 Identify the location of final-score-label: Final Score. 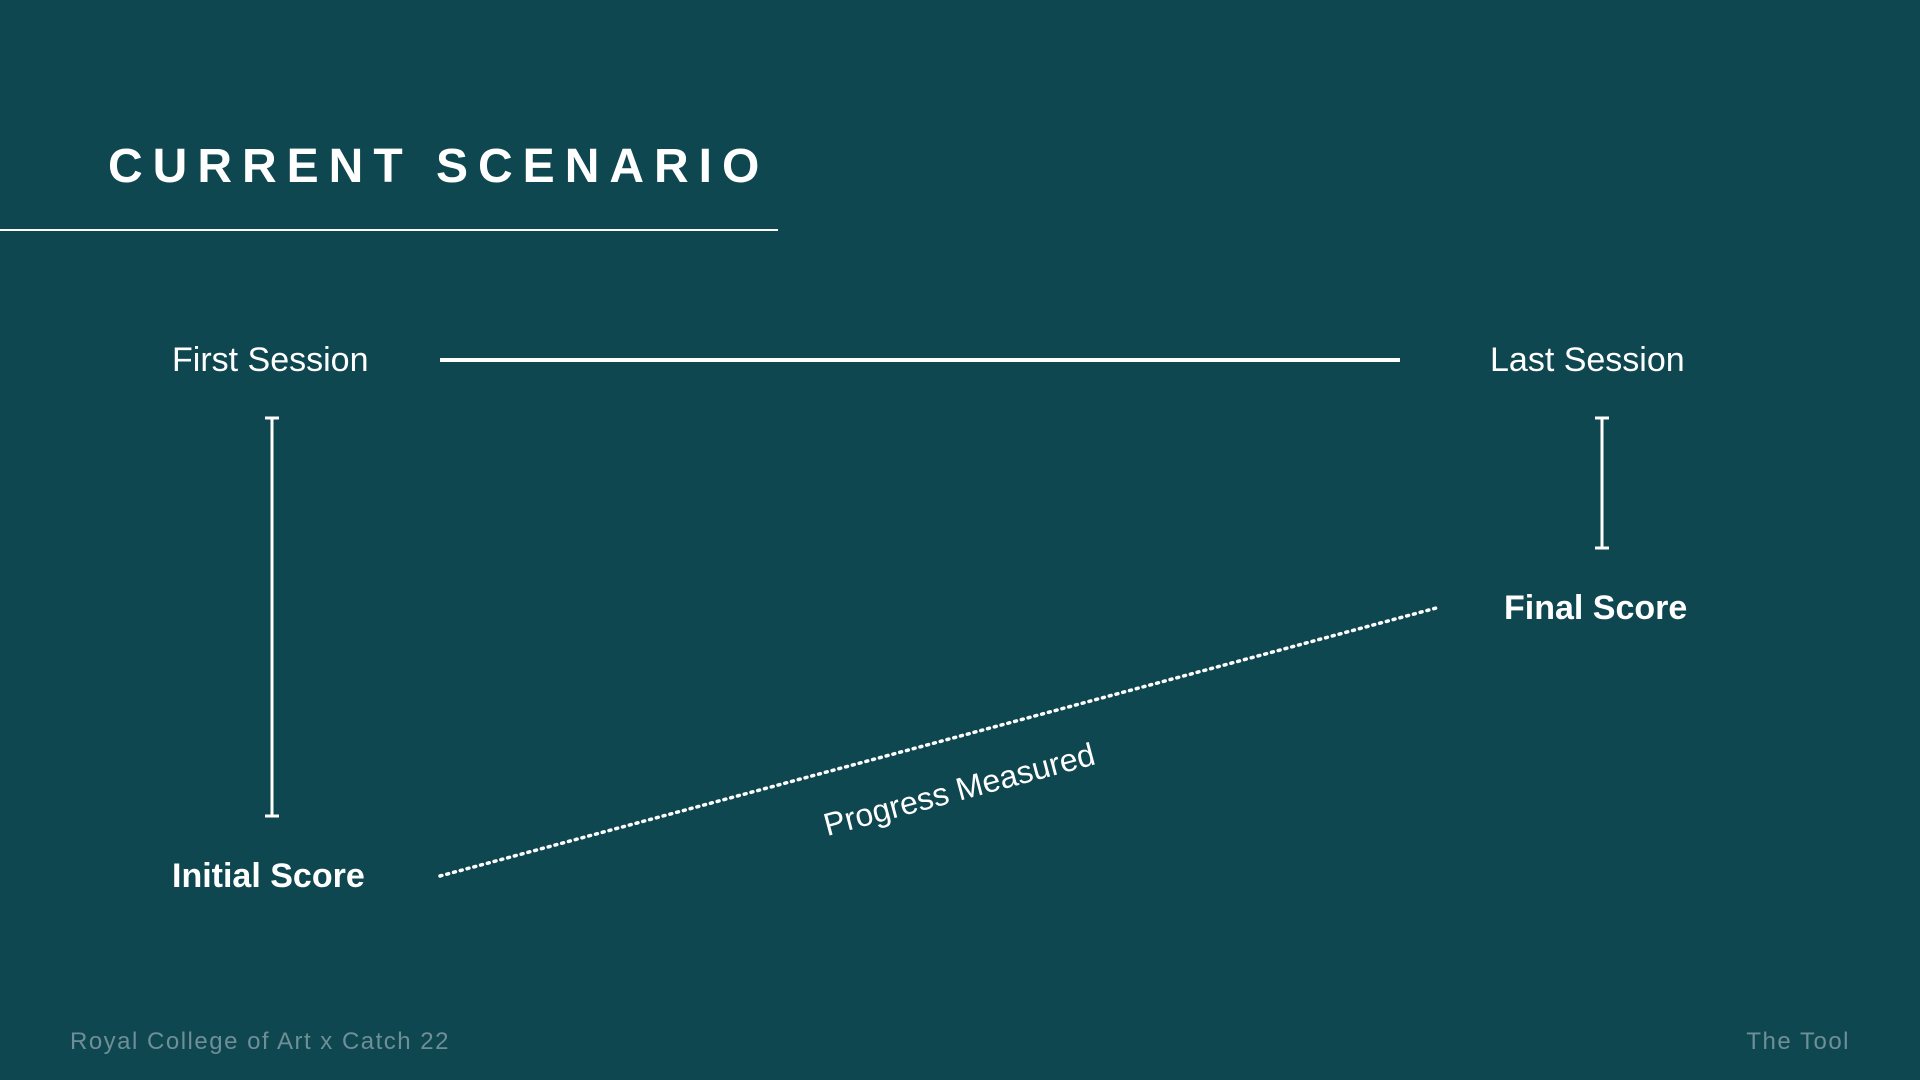
(1596, 608).